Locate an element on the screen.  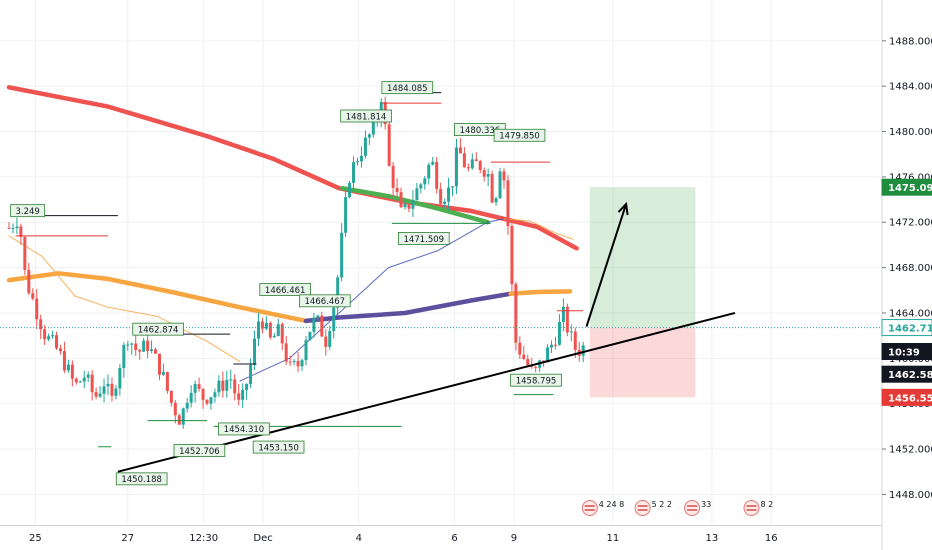
note-label: 1484.085 is located at coordinates (407, 89).